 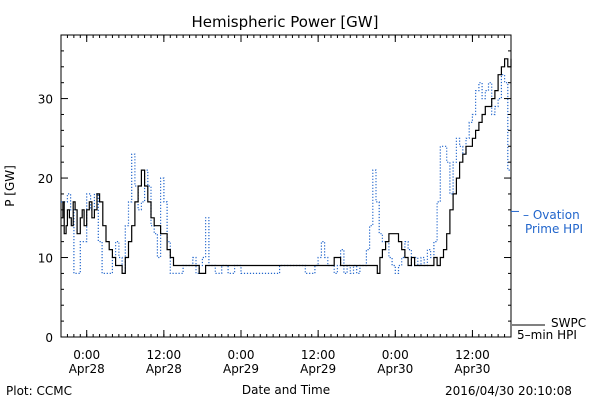 I want to click on chart-title: Hemispheric Power [GW], so click(x=285, y=22).